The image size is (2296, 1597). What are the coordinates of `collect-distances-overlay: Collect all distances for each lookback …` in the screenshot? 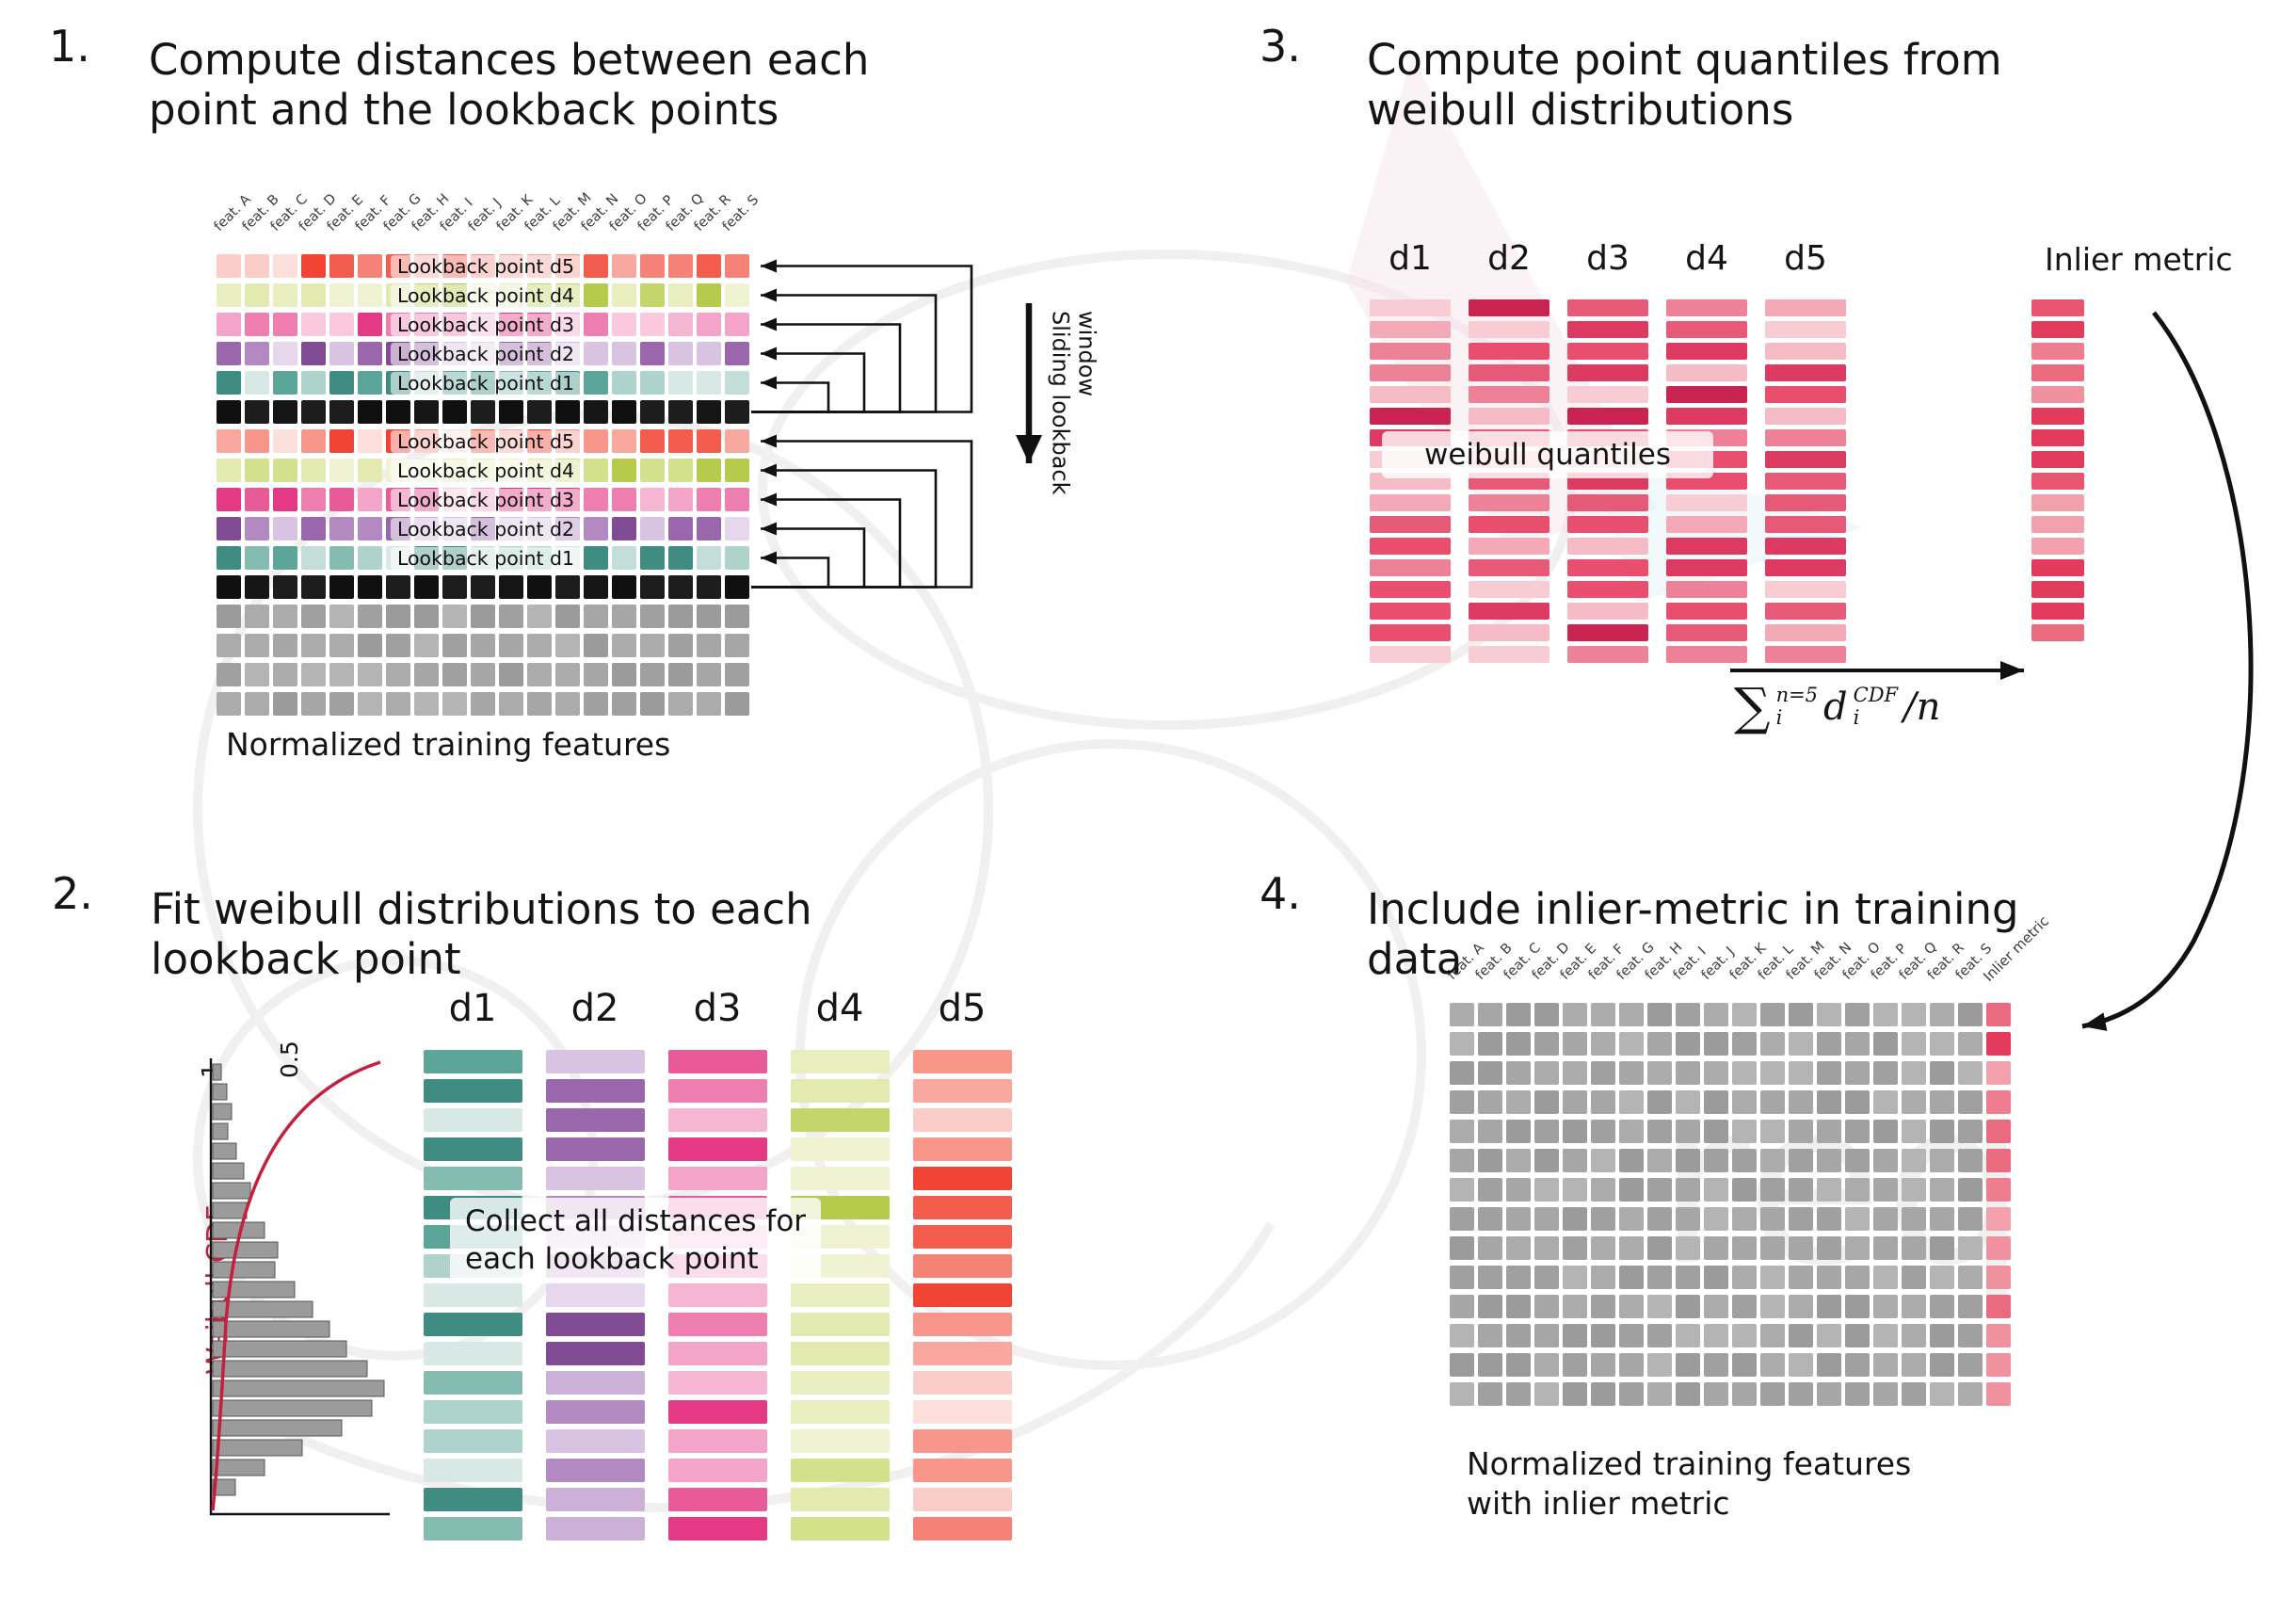 It's located at (636, 1240).